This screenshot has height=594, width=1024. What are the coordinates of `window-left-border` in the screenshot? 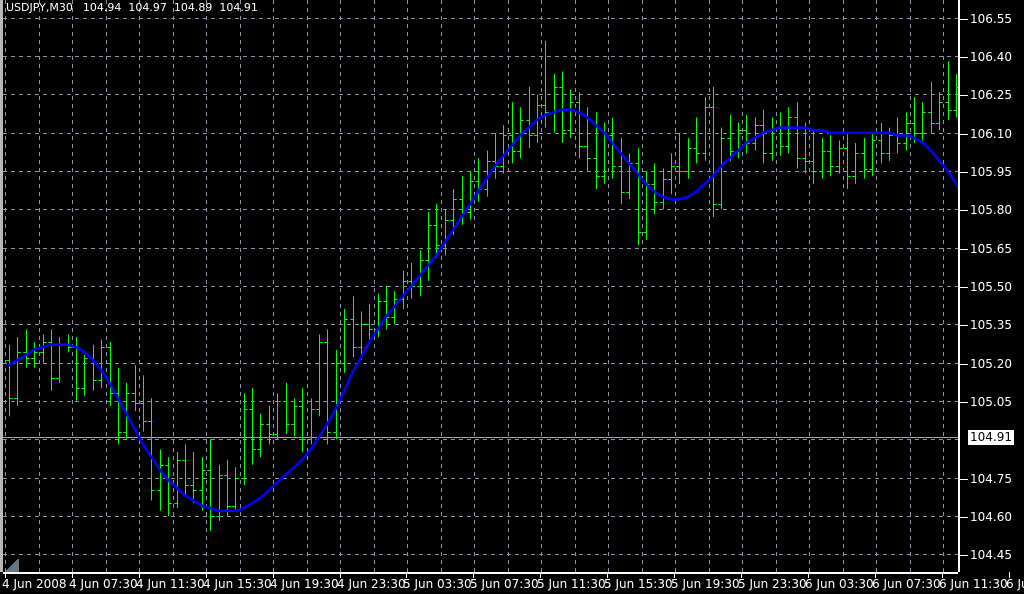 It's located at (1, 288).